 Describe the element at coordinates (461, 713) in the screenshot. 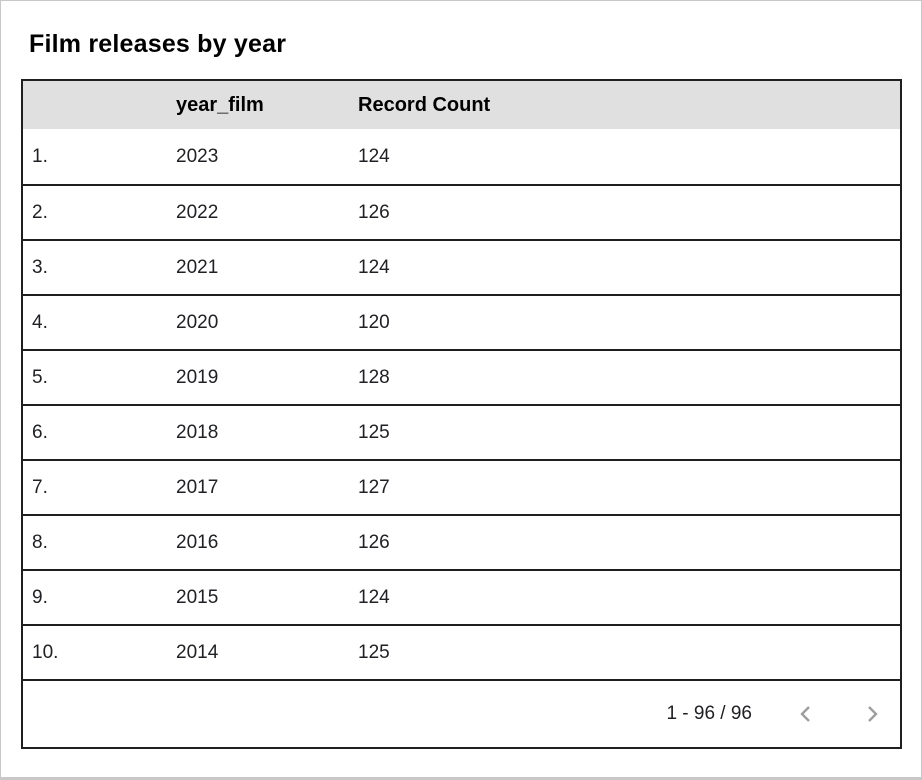

I see `table-footer: 1 - 96 / 96` at that location.